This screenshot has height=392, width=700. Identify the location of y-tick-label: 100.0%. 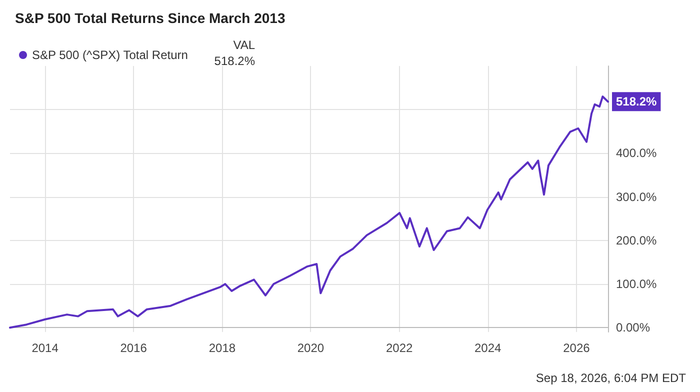
(637, 284).